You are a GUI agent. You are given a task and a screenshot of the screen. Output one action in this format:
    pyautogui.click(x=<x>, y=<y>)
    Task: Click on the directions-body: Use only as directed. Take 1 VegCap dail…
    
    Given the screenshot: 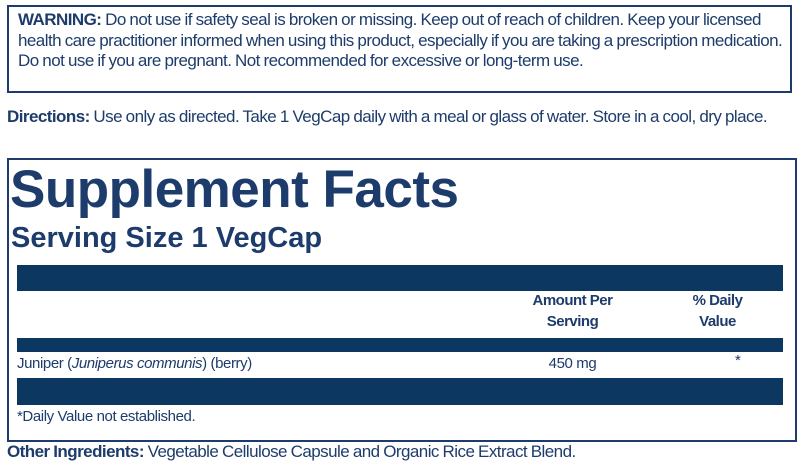 What is the action you would take?
    pyautogui.click(x=428, y=116)
    